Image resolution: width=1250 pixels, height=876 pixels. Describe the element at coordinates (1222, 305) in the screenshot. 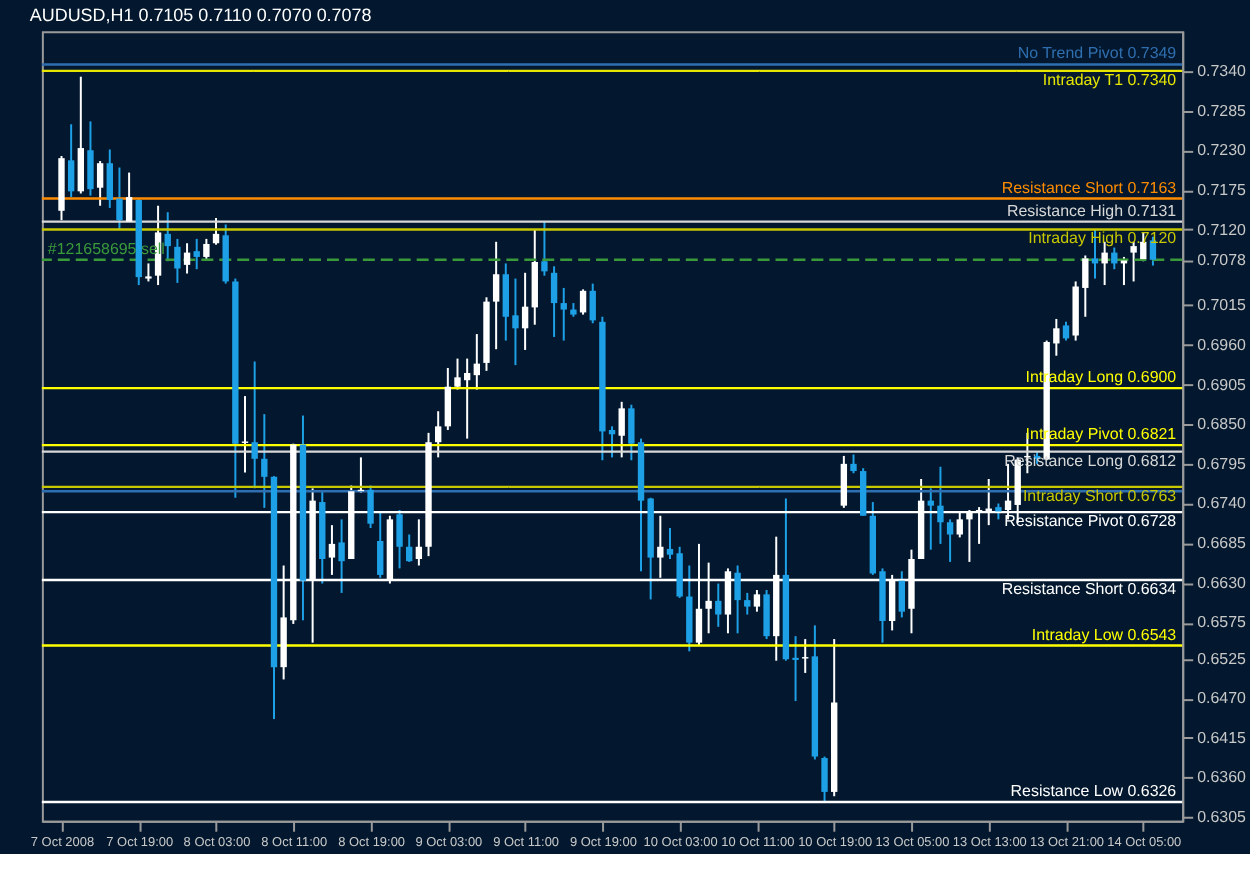

I see `y-tick-label: 0.7015` at that location.